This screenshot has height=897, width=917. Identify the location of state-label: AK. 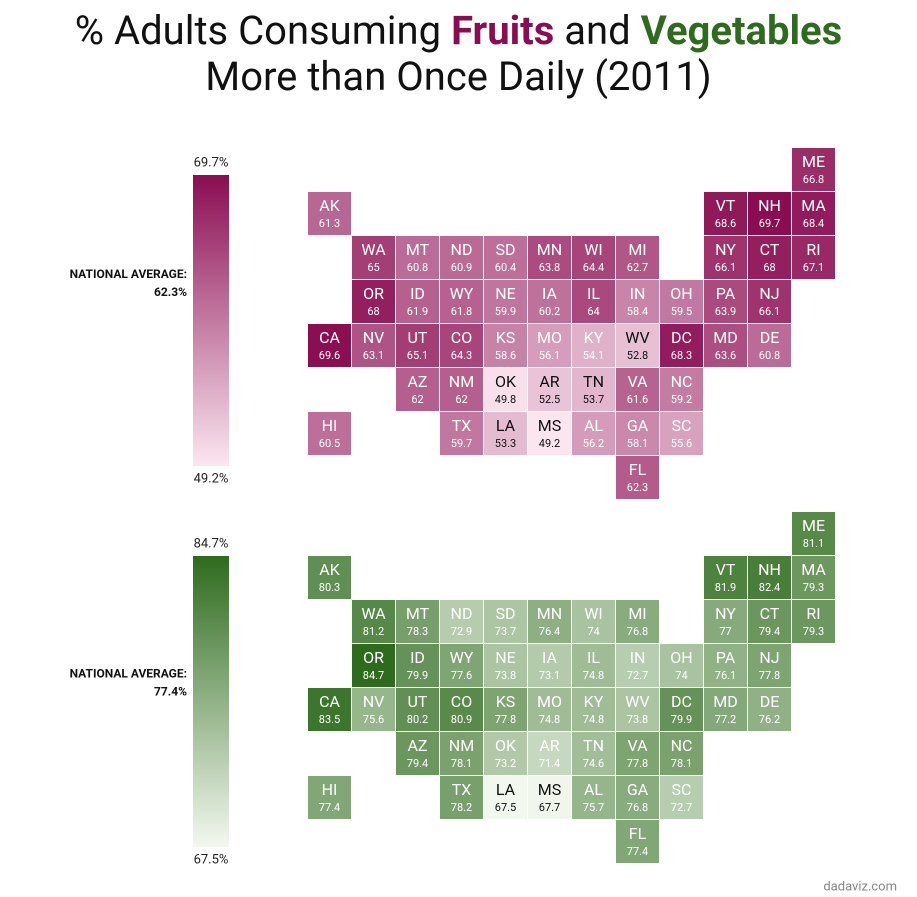
(329, 205).